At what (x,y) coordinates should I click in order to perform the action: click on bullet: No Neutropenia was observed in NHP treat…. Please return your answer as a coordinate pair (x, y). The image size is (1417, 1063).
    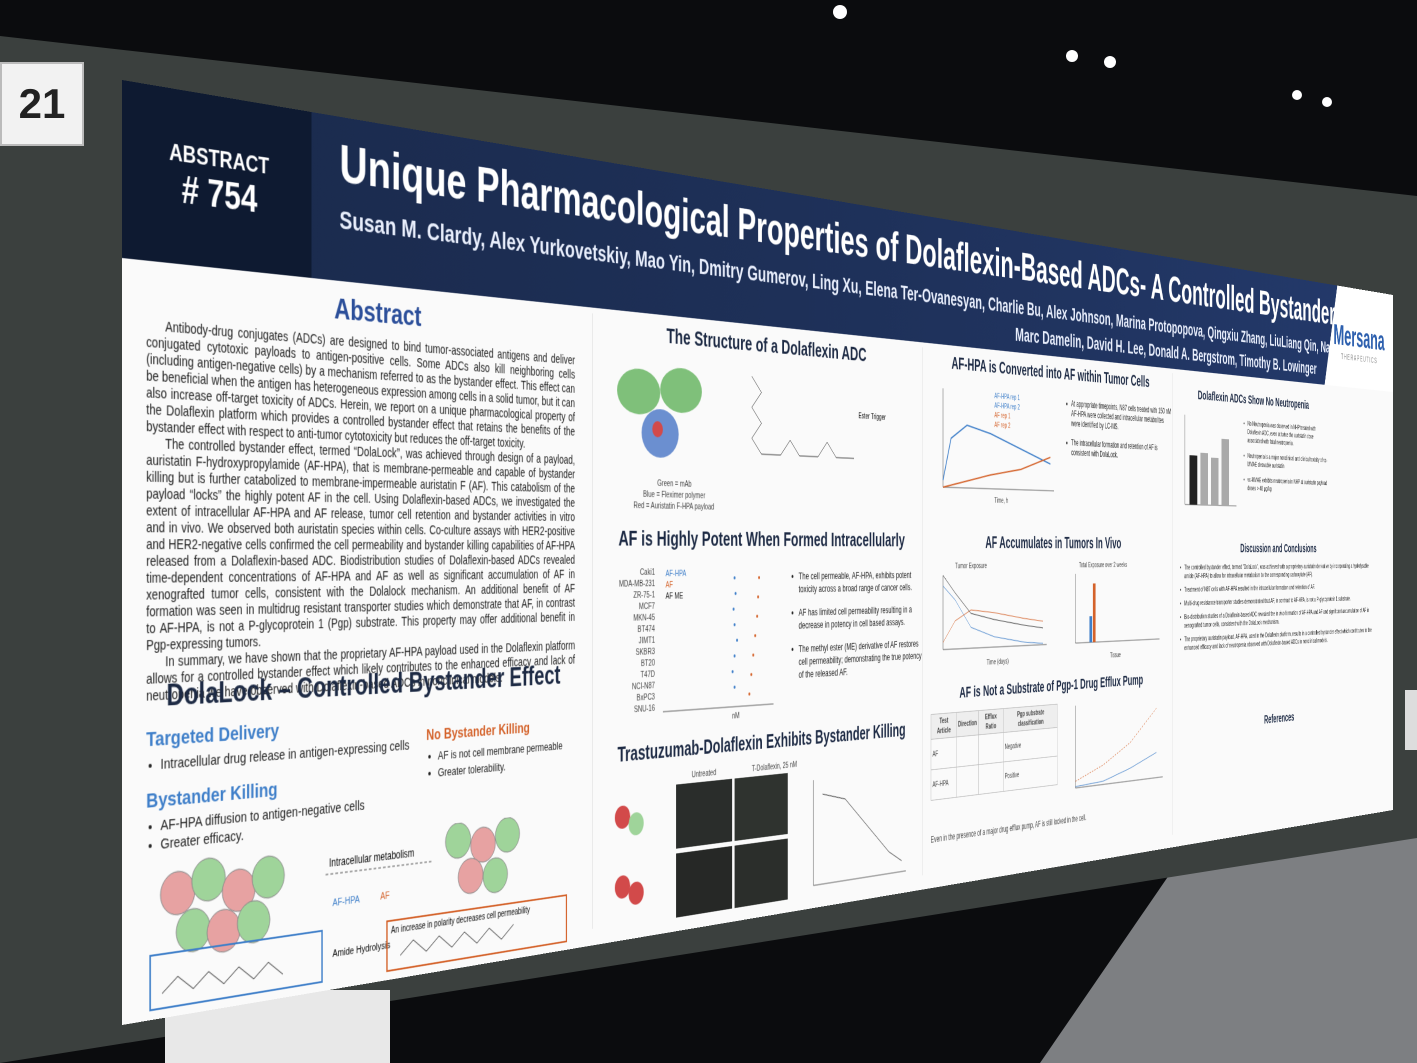
    Looking at the image, I should click on (1287, 435).